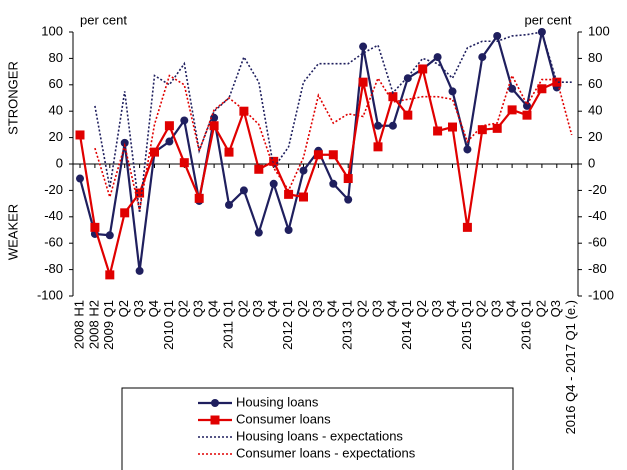 The height and width of the screenshot is (470, 627). What do you see at coordinates (548, 19) in the screenshot?
I see `unit-right: per cent` at bounding box center [548, 19].